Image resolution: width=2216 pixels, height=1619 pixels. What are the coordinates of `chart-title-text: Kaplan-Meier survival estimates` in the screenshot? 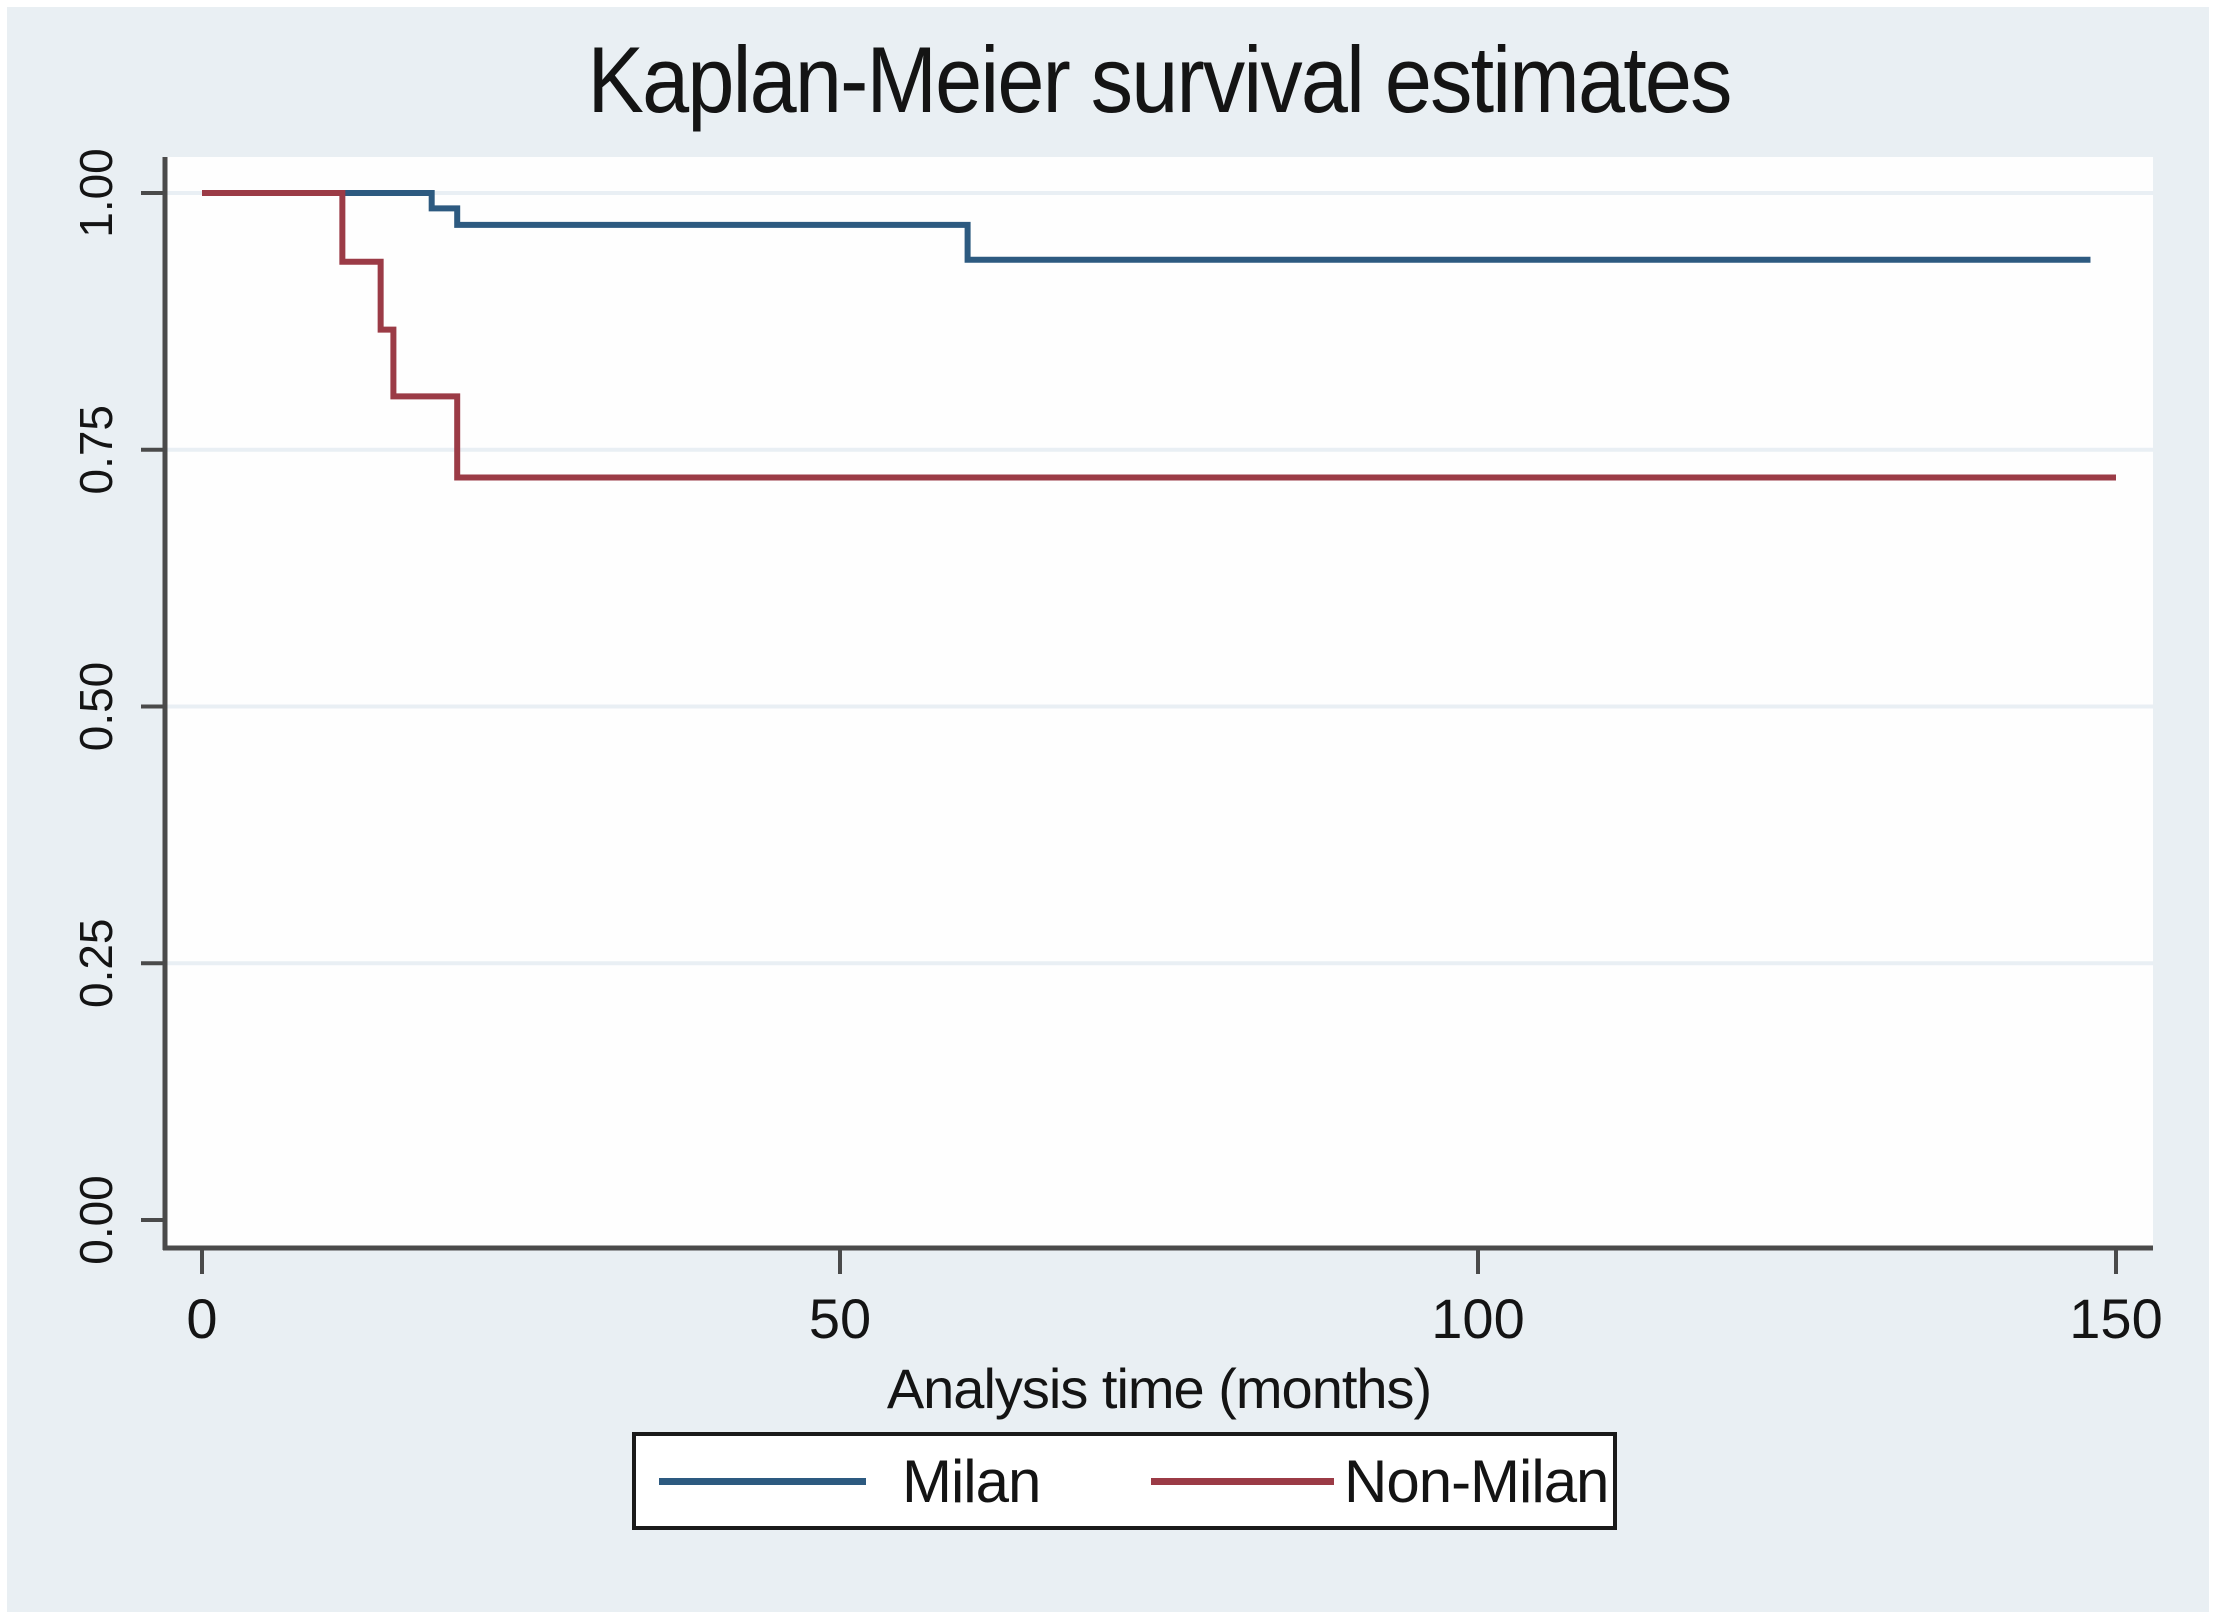 It's located at (1159, 79).